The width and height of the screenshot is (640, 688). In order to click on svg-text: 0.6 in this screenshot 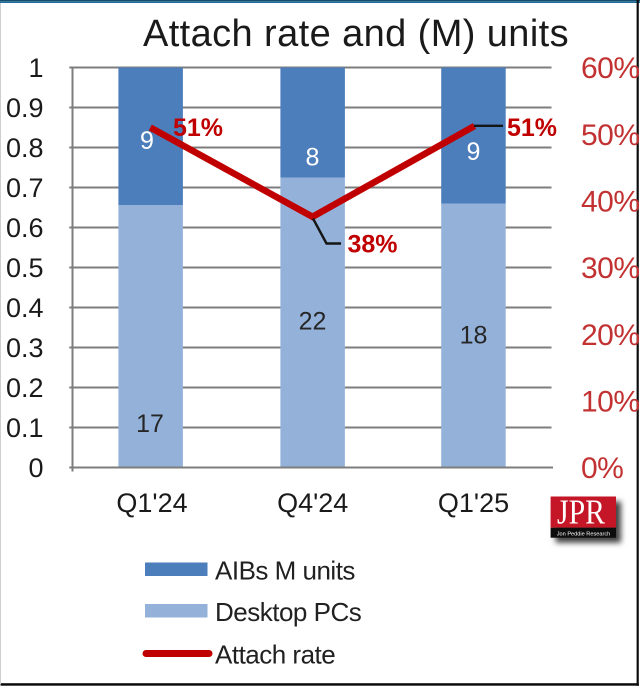, I will do `click(25, 228)`.